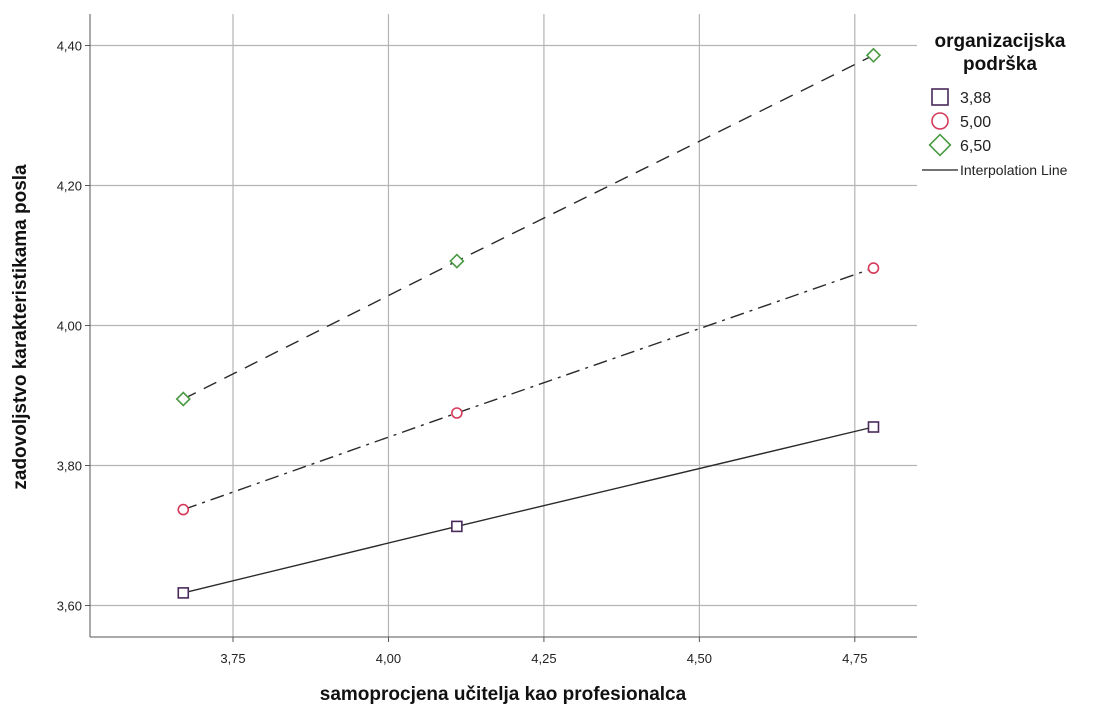  I want to click on legend-label: 5,00, so click(975, 122).